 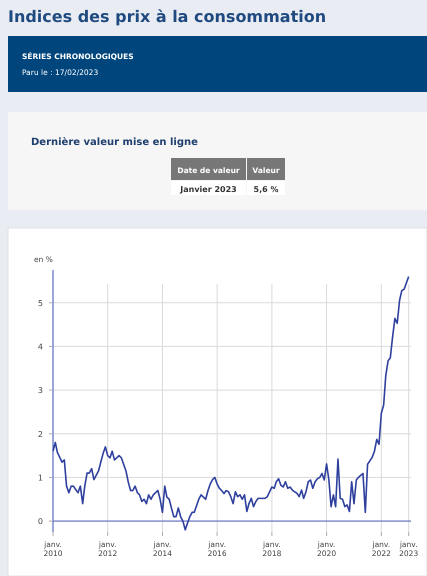 What do you see at coordinates (40, 303) in the screenshot?
I see `y-tick-label: 5` at bounding box center [40, 303].